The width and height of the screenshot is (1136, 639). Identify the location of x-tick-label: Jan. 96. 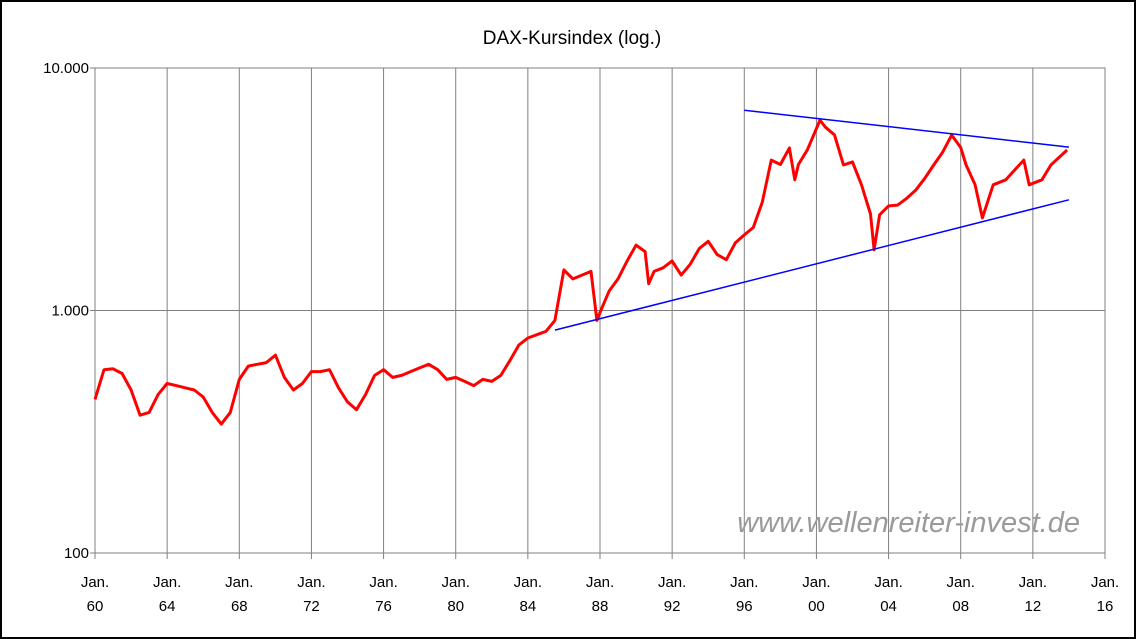
(744, 594).